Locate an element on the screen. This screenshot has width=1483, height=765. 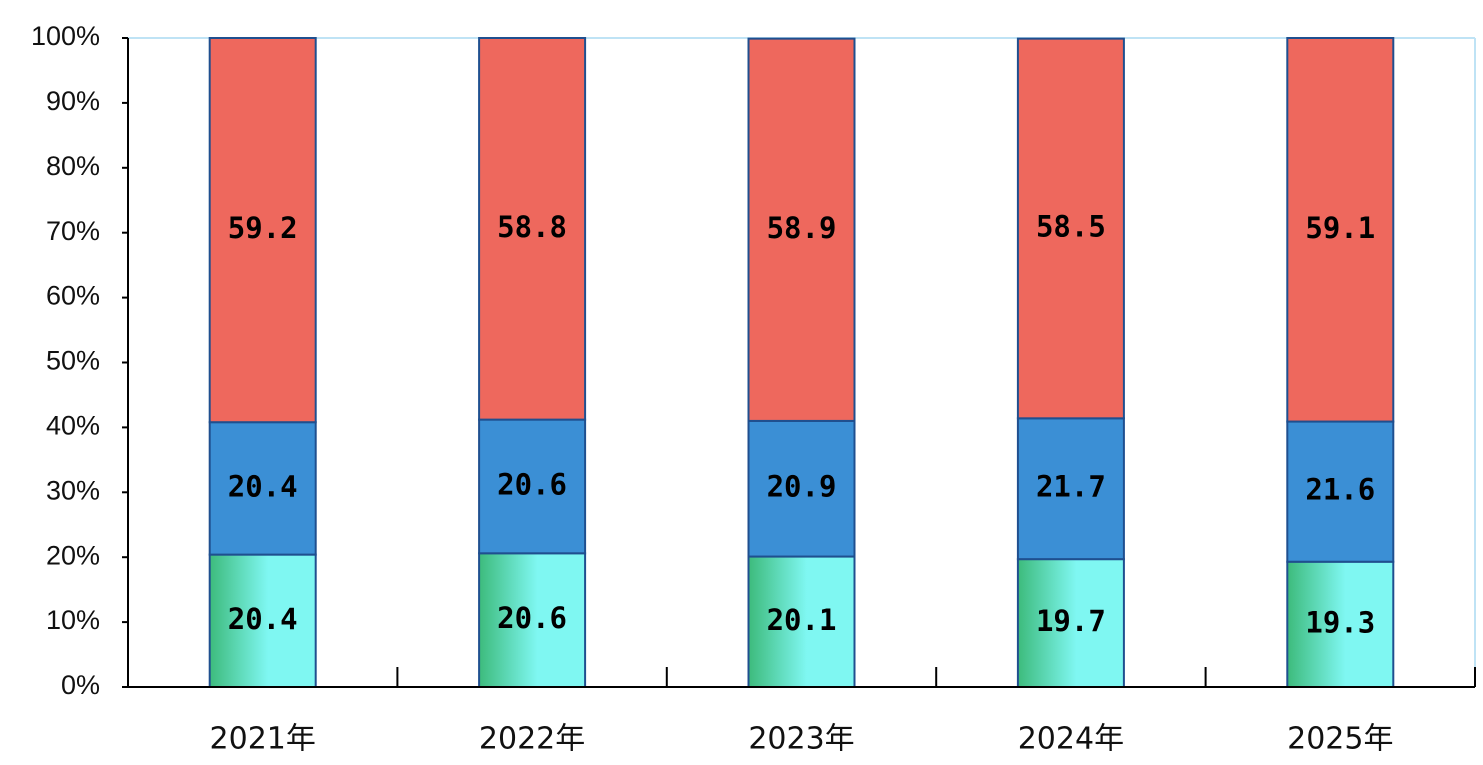
data-label: 58.8 is located at coordinates (532, 227).